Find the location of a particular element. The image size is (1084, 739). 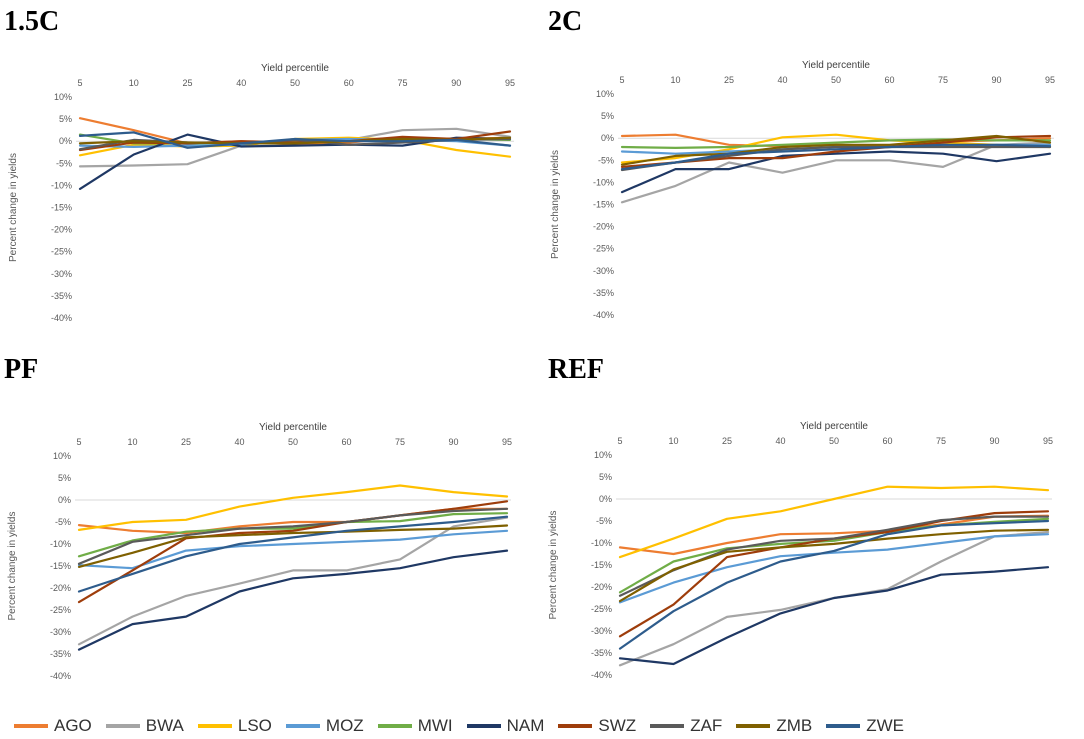

series-line-lso is located at coordinates (834, 522).